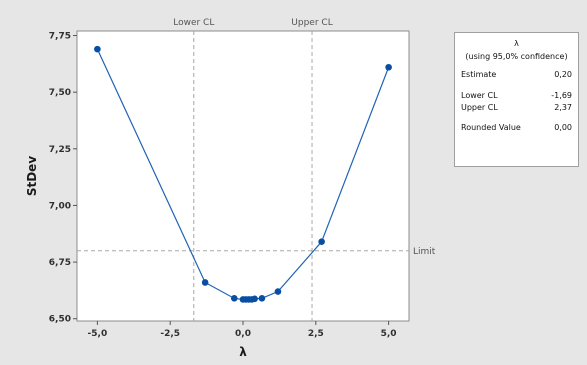  What do you see at coordinates (98, 334) in the screenshot?
I see `x-tick-label: -5,0` at bounding box center [98, 334].